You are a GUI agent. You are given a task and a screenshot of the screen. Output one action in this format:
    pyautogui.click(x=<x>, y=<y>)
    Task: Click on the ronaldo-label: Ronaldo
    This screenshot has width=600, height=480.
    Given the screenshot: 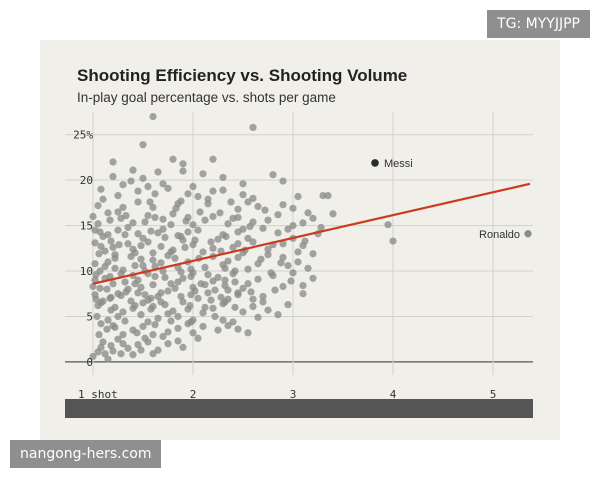 What is the action you would take?
    pyautogui.click(x=499, y=235)
    